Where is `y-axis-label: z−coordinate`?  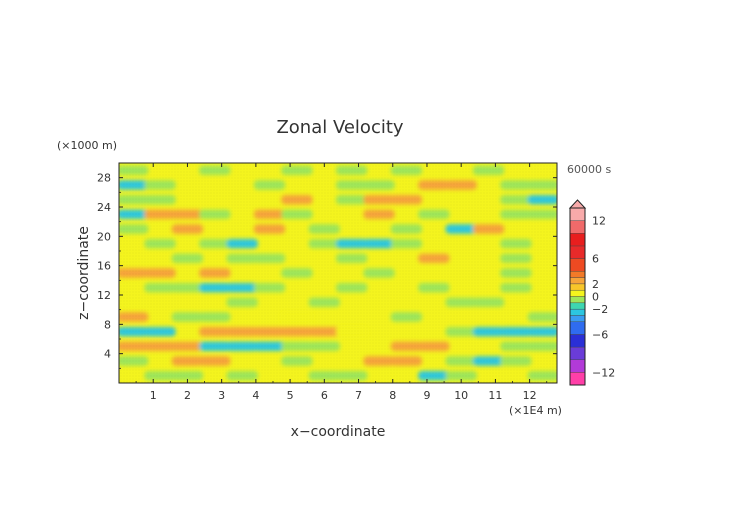 y-axis-label: z−coordinate is located at coordinates (84, 273).